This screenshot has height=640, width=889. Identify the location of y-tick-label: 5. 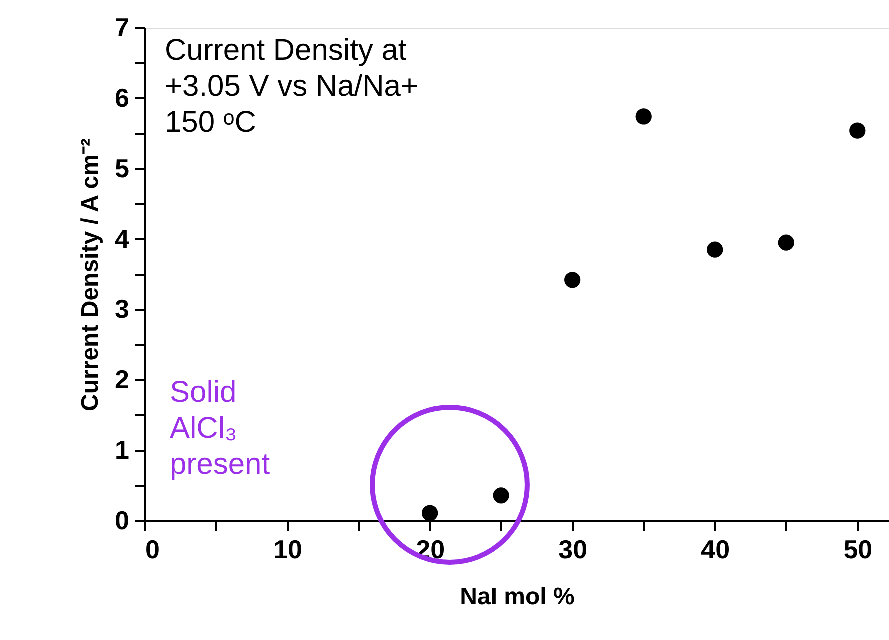
(122, 168).